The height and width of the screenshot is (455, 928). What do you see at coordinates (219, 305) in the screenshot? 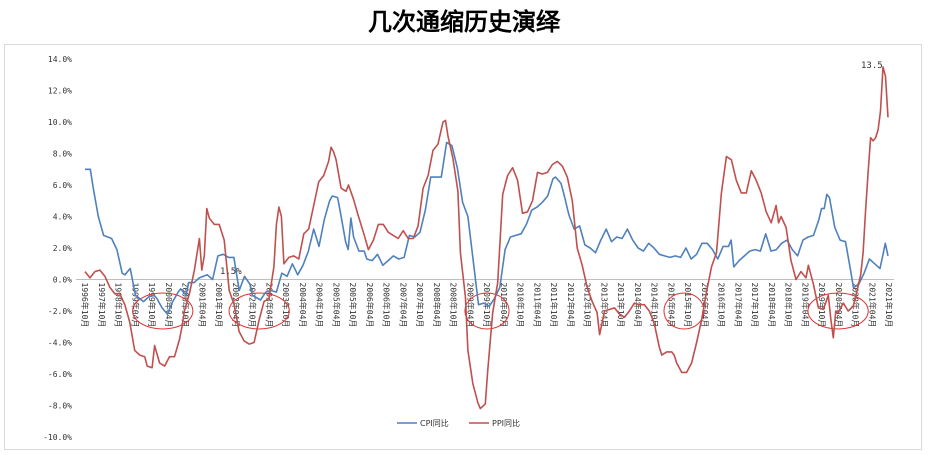
I see `x-tick-label: 2001年10月` at bounding box center [219, 305].